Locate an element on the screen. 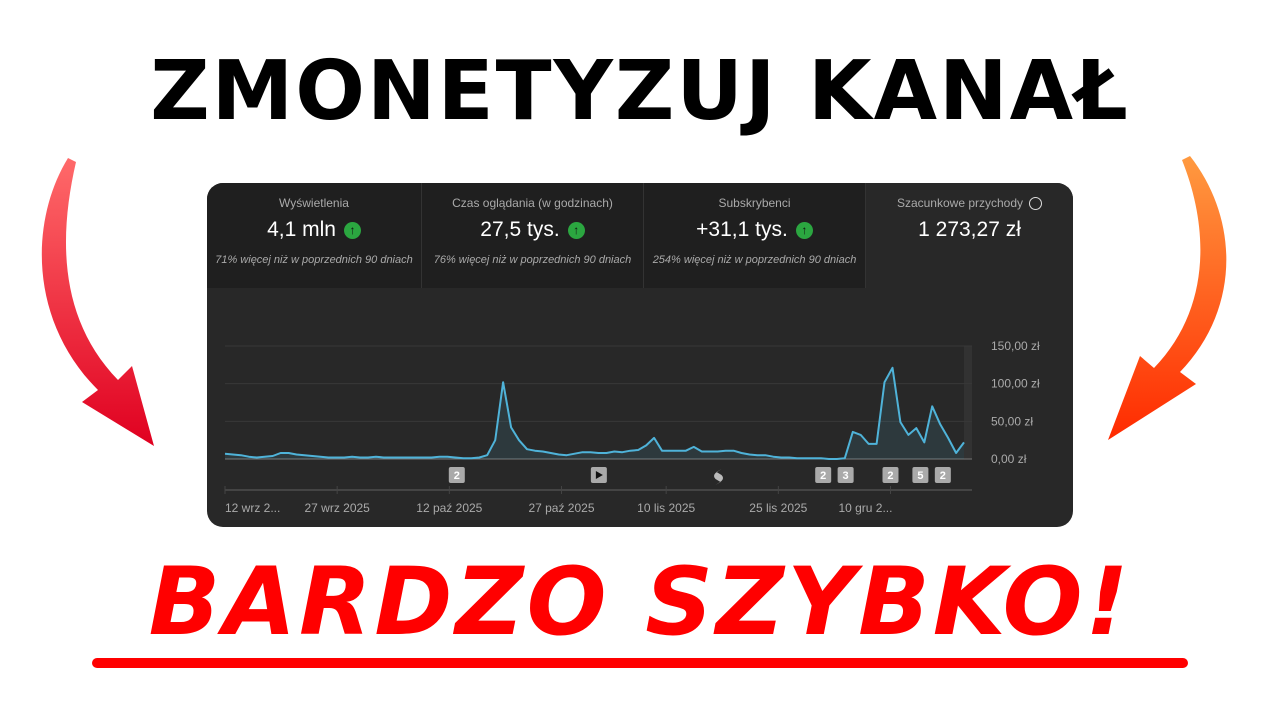 The width and height of the screenshot is (1280, 720). underline-divider is located at coordinates (640, 663).